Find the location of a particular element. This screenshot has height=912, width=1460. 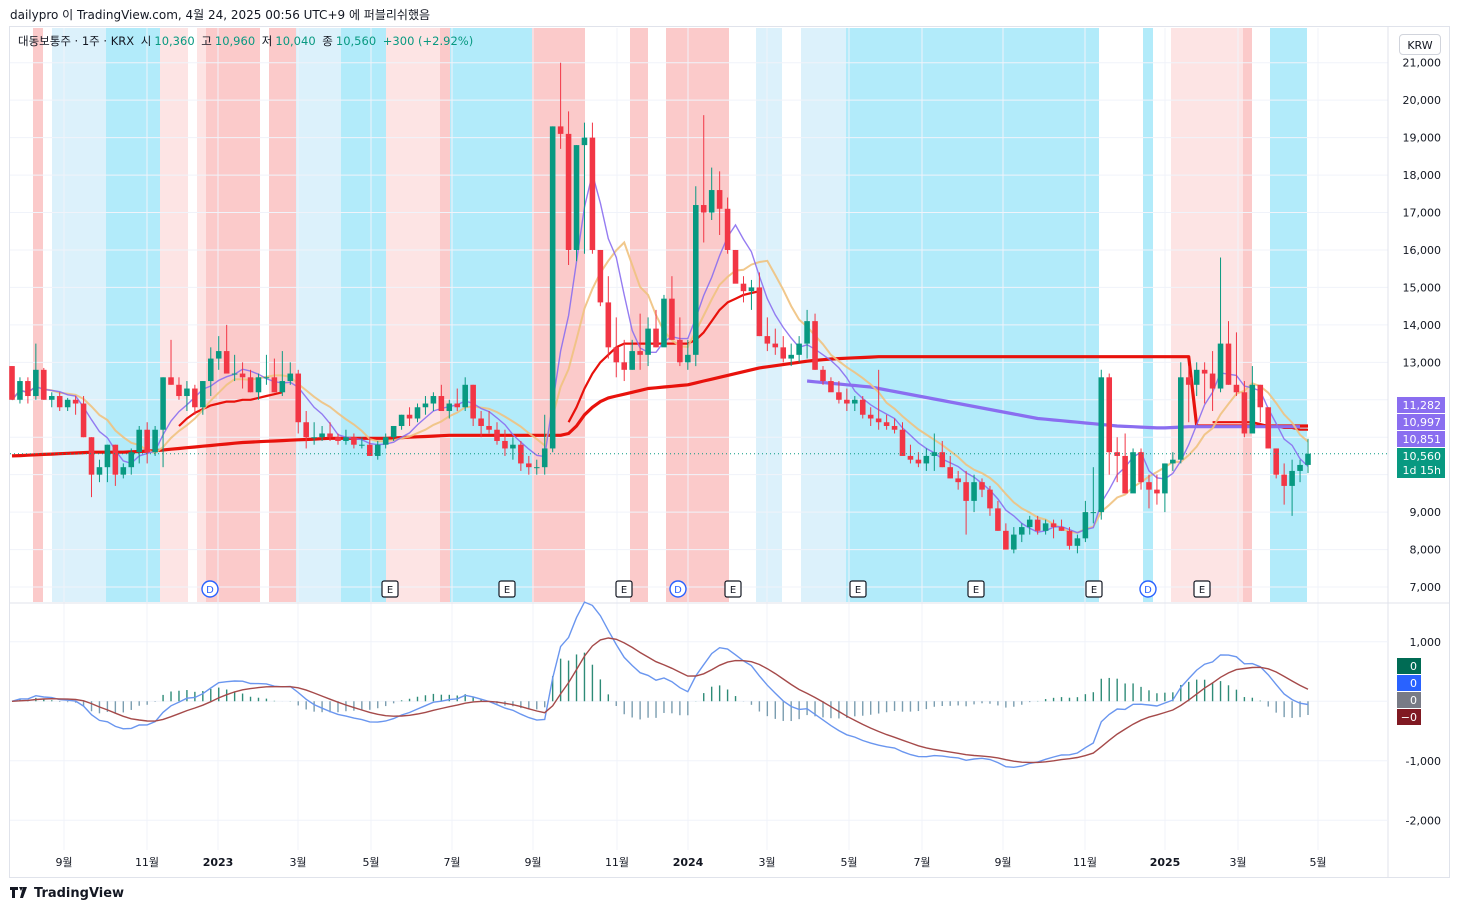

macd-value-text: 0 is located at coordinates (1413, 700).